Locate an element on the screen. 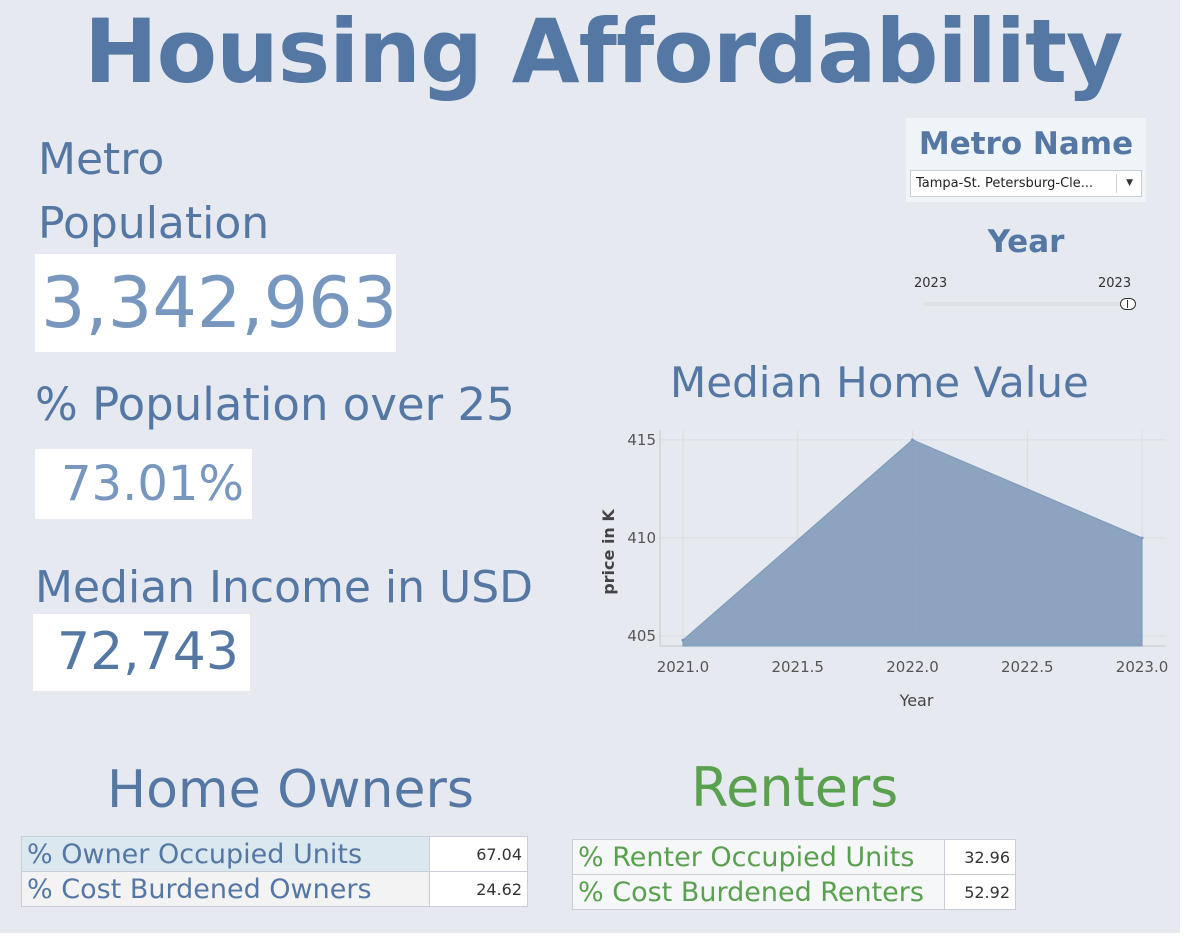 The width and height of the screenshot is (1184, 948). population-value-card: 3,342,963 is located at coordinates (216, 303).